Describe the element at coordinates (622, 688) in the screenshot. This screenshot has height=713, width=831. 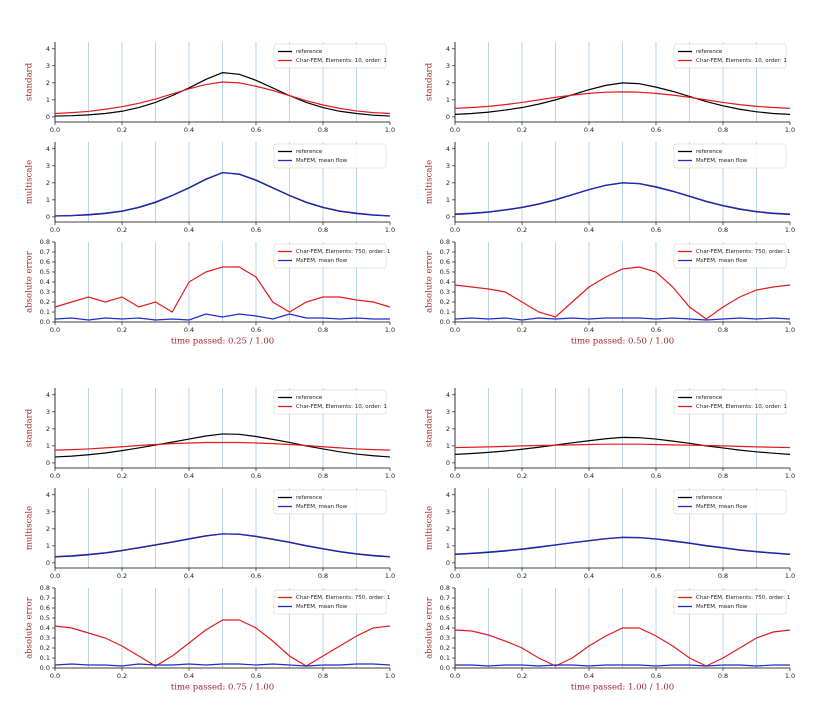
I see `x-axis-label: time passed: 1.00 / 1.00` at that location.